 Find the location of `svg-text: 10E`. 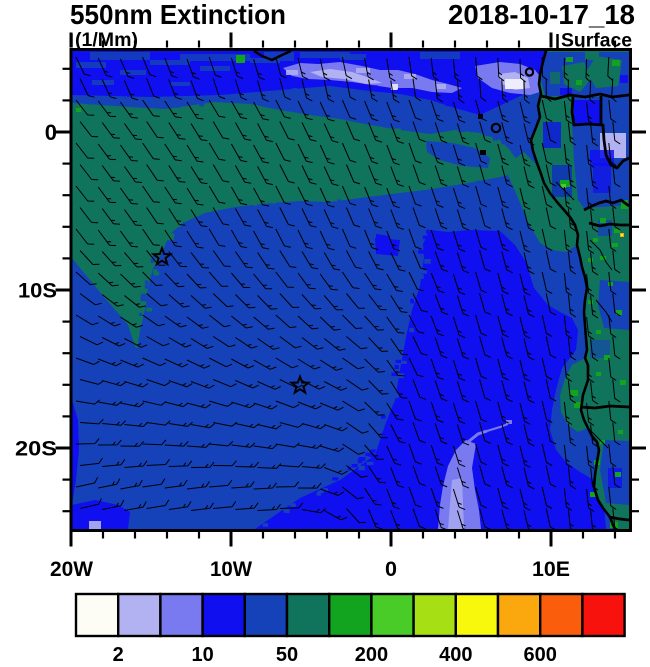

svg-text: 10E is located at coordinates (551, 569).